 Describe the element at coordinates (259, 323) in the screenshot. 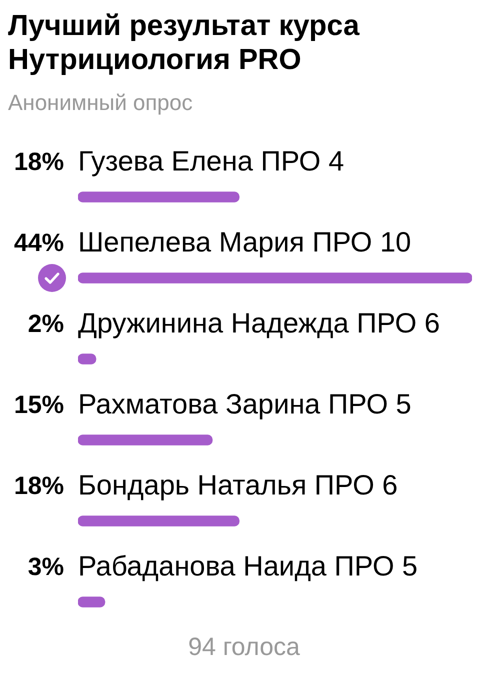

I see `y-tick-label: Дружинина Надежда ПРО 6` at that location.